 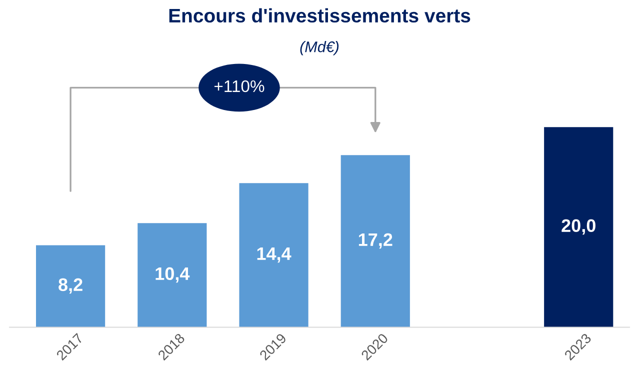 What do you see at coordinates (239, 86) in the screenshot?
I see `text: +110%` at bounding box center [239, 86].